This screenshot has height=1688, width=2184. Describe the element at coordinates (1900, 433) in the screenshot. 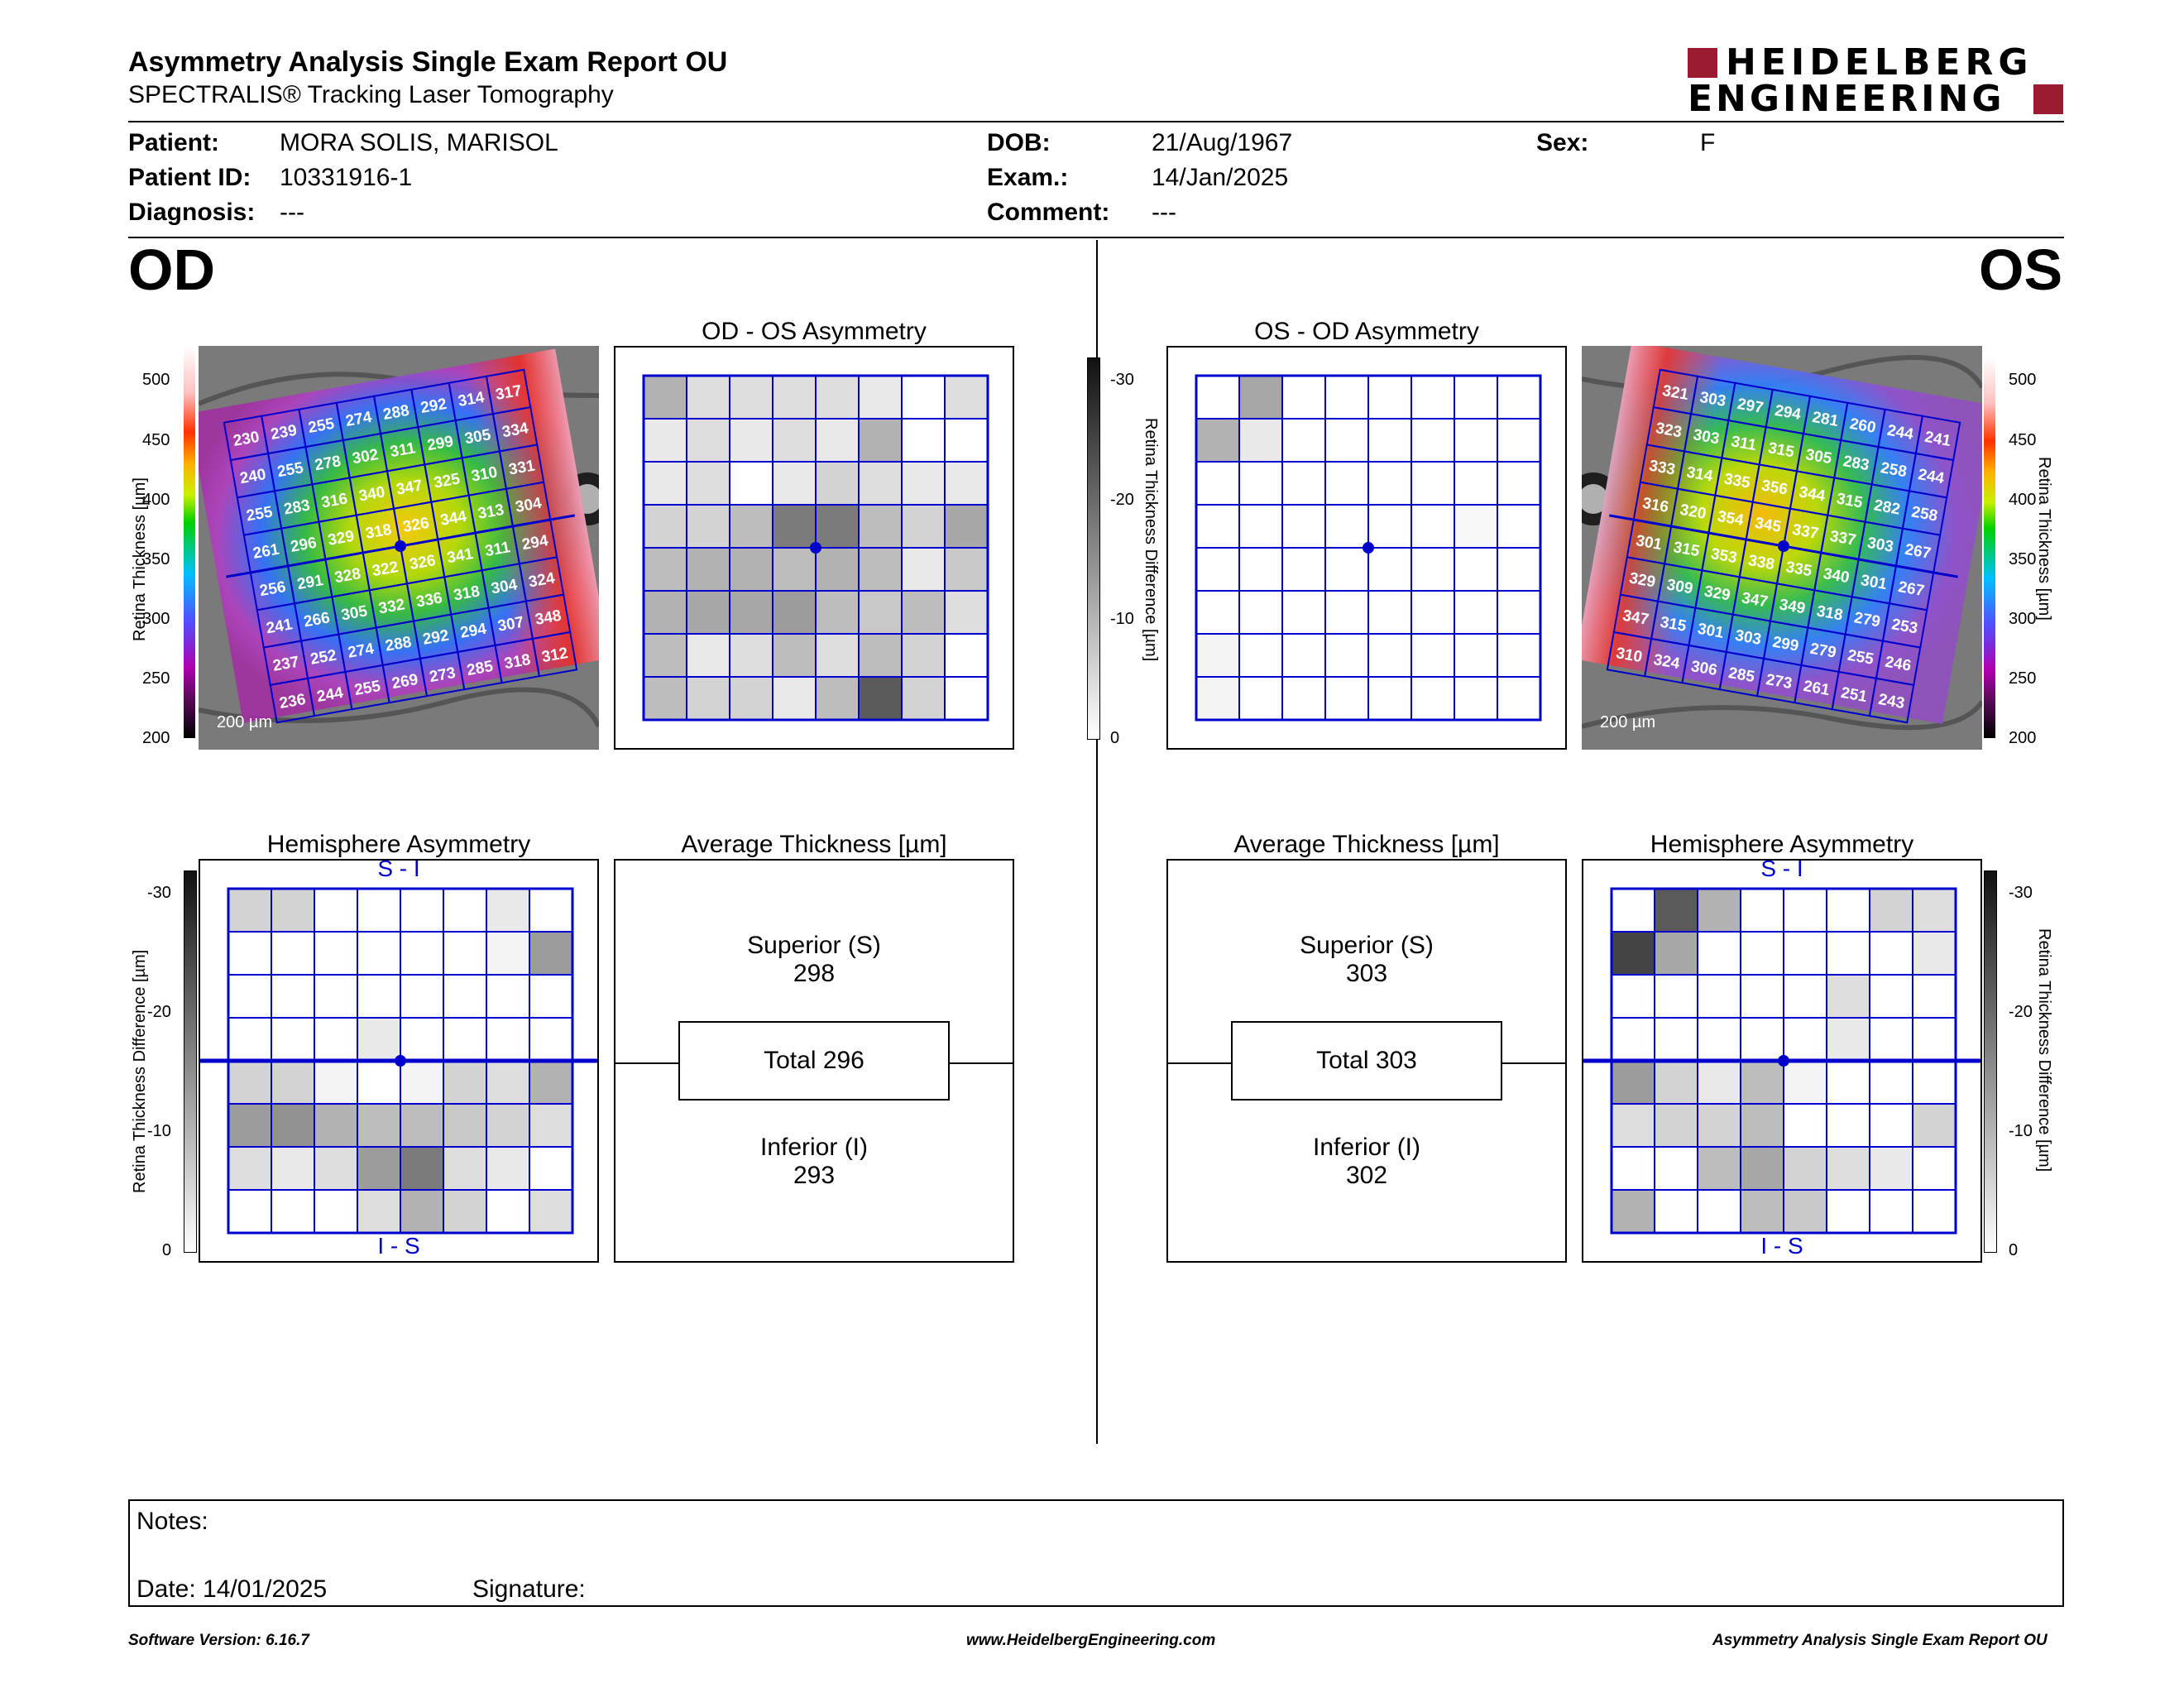

I see `os-thickness-value-r0-c6: 244` at that location.